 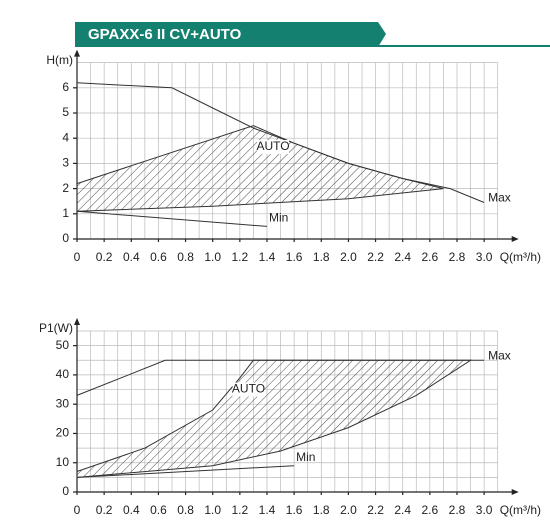 What do you see at coordinates (65, 213) in the screenshot?
I see `y-tick-label: 1` at bounding box center [65, 213].